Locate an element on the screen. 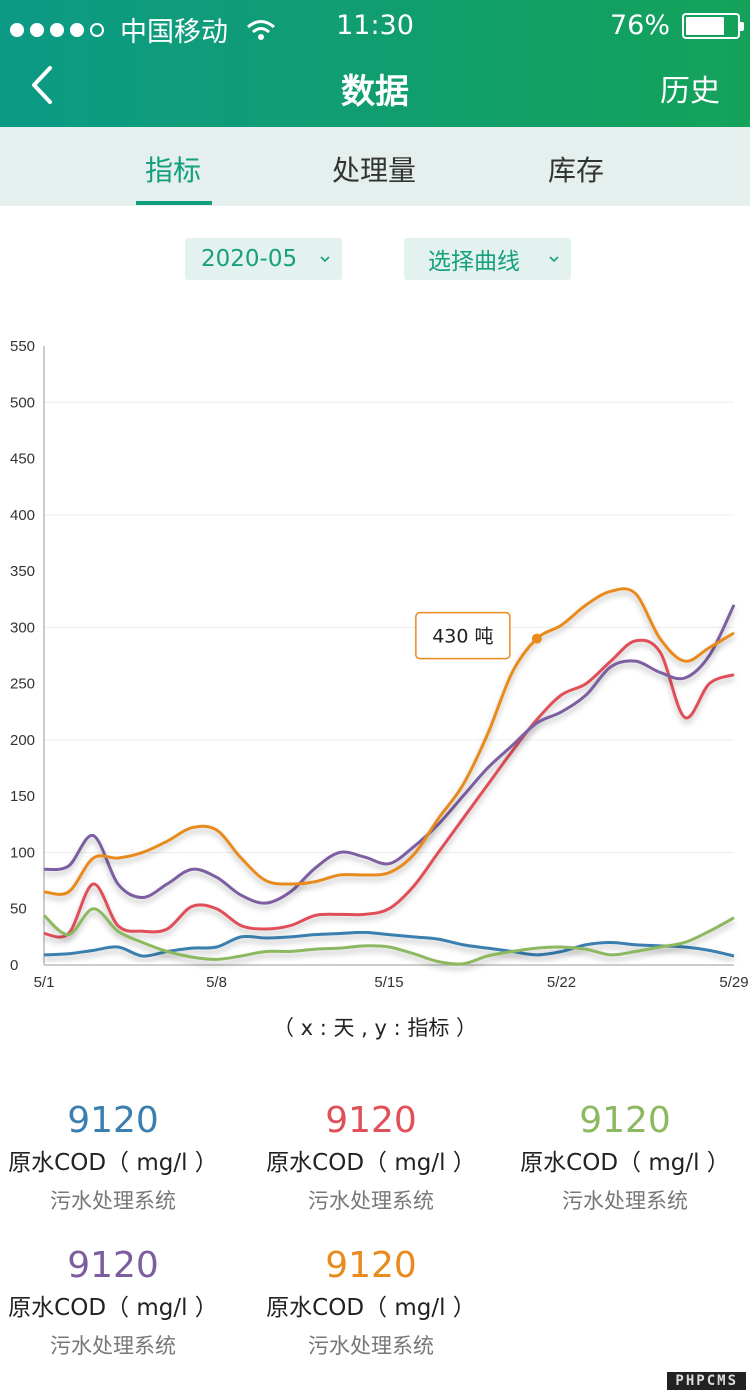 This screenshot has height=1390, width=750. y-tick-label: 550 is located at coordinates (22, 346).